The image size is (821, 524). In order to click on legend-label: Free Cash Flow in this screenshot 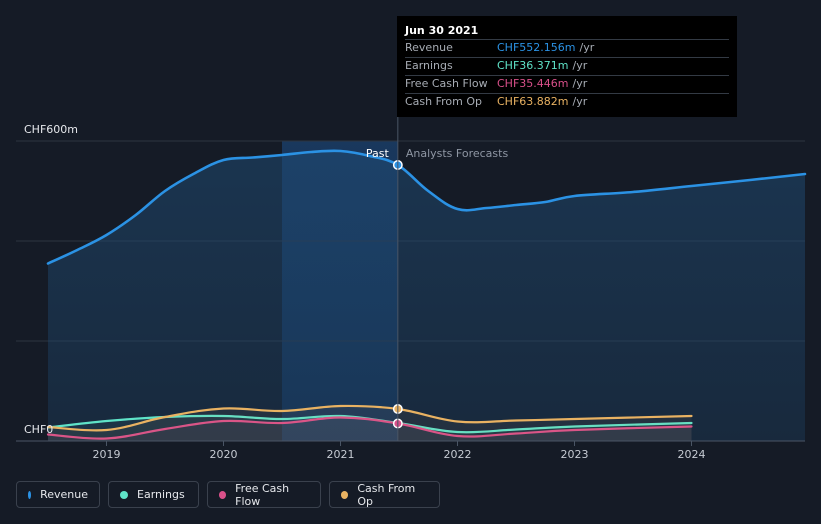, I will do `click(262, 494)`.